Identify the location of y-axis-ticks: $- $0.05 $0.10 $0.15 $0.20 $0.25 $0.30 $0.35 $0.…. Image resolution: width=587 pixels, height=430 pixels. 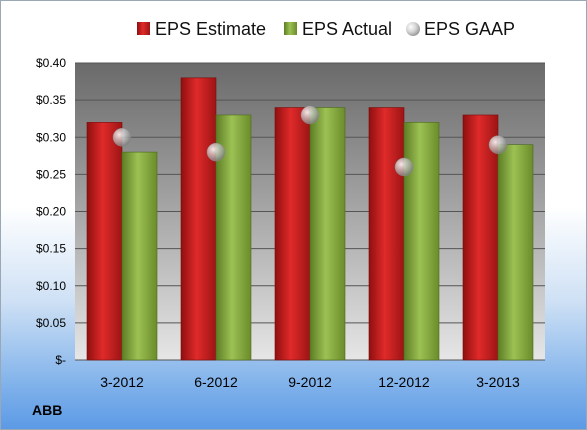
(51, 211).